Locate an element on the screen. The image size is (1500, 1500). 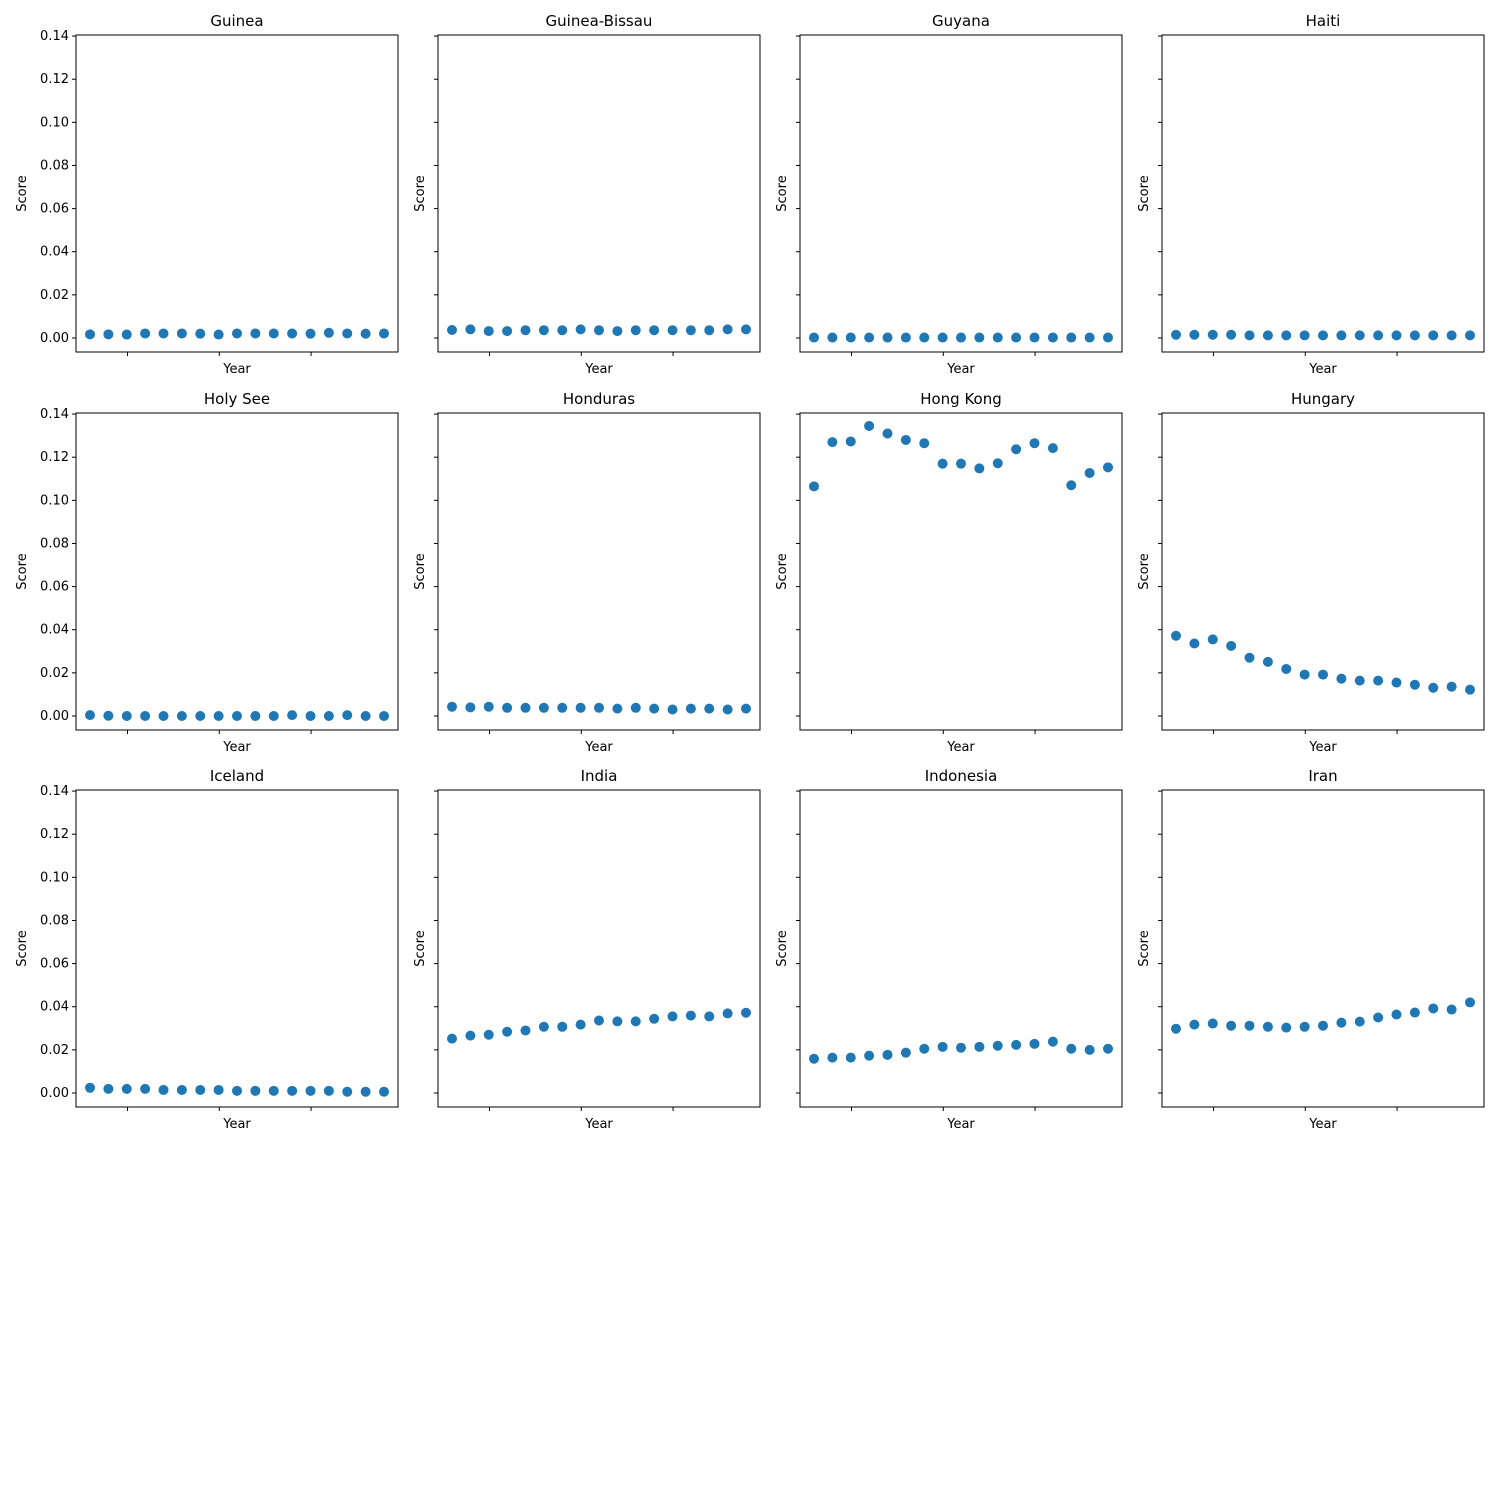
subplot-title: Guyana is located at coordinates (961, 21).